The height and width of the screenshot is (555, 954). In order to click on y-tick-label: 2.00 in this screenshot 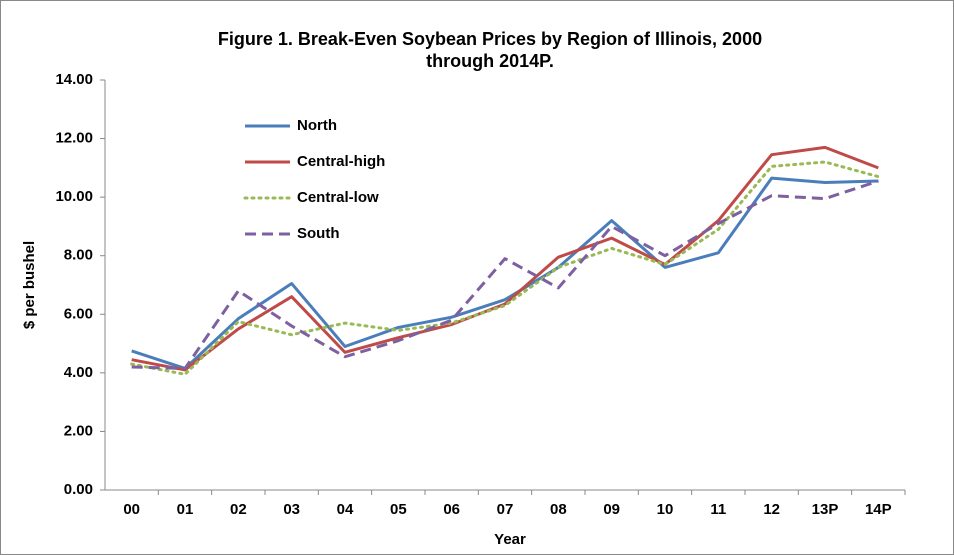, I will do `click(78, 430)`.